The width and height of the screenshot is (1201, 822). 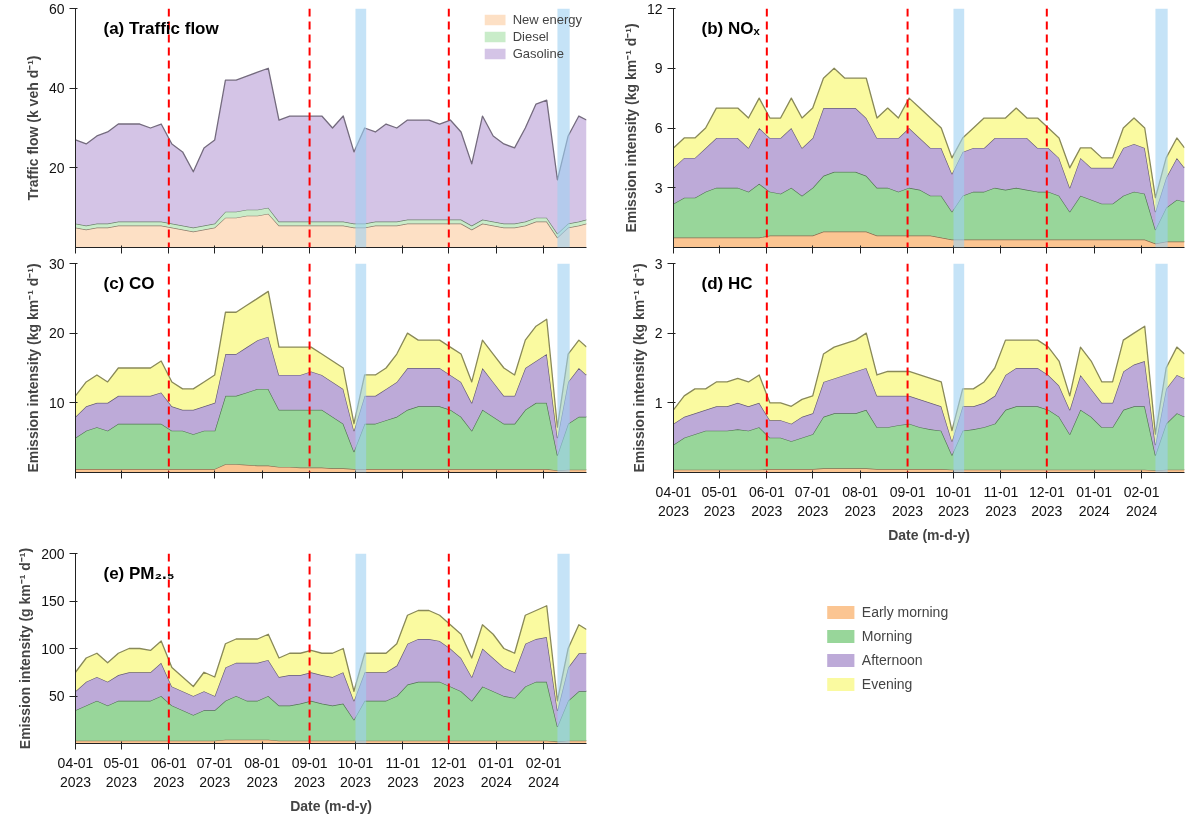 I want to click on y-tick-label: 12, so click(x=654, y=8).